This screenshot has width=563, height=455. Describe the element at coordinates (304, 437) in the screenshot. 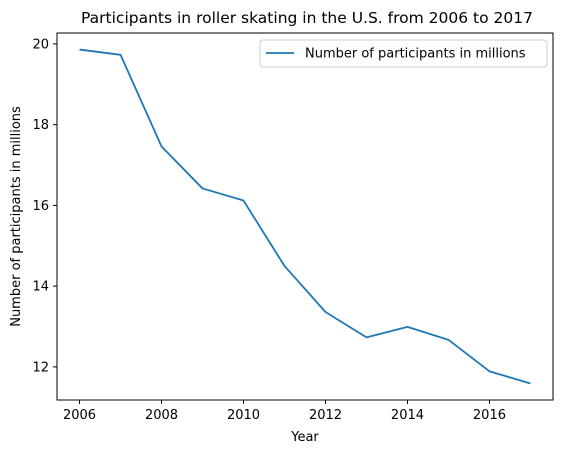

I see `x-axis-label: Year` at that location.